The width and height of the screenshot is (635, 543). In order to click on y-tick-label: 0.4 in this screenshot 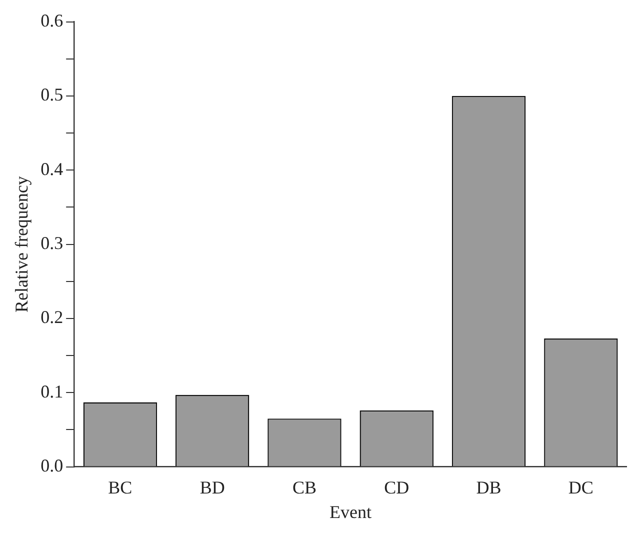, I will do `click(52, 168)`.